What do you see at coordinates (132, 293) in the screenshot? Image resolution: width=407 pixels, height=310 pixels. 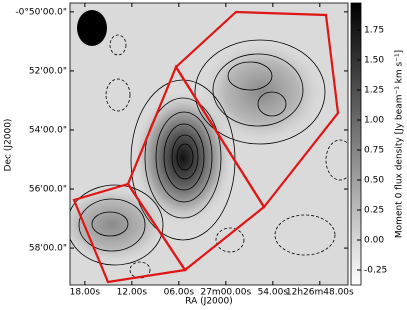 I see `x-tick-label: 12.00s` at bounding box center [132, 293].